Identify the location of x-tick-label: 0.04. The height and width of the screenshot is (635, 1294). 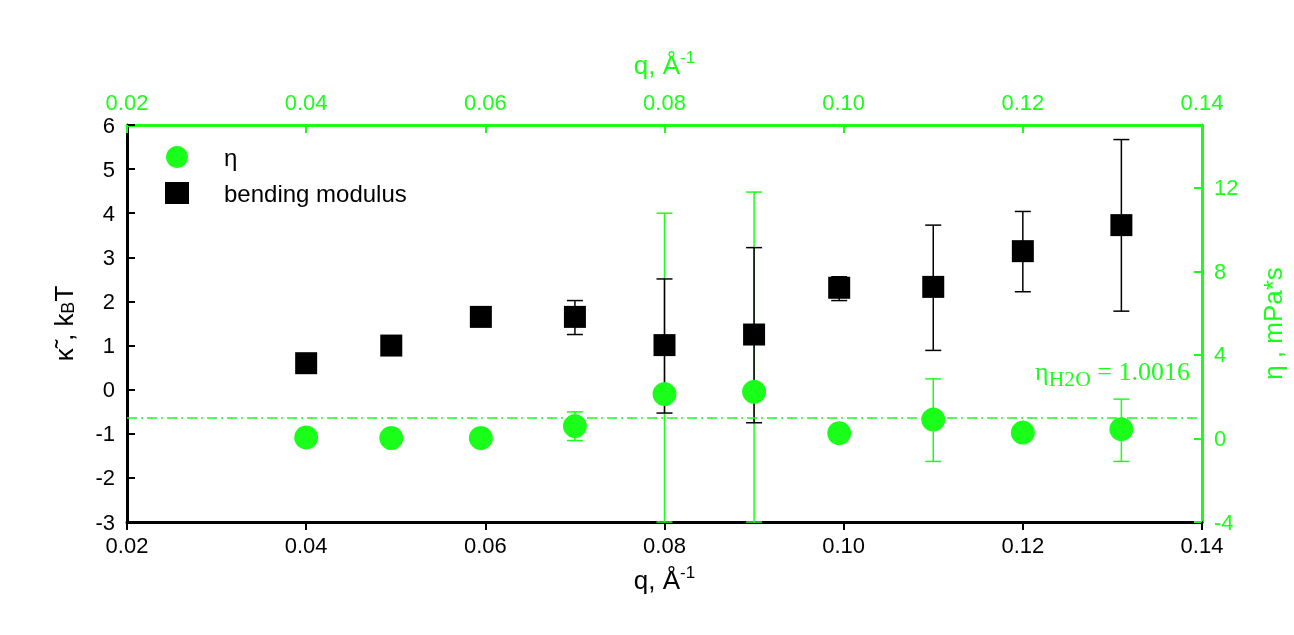
(306, 545).